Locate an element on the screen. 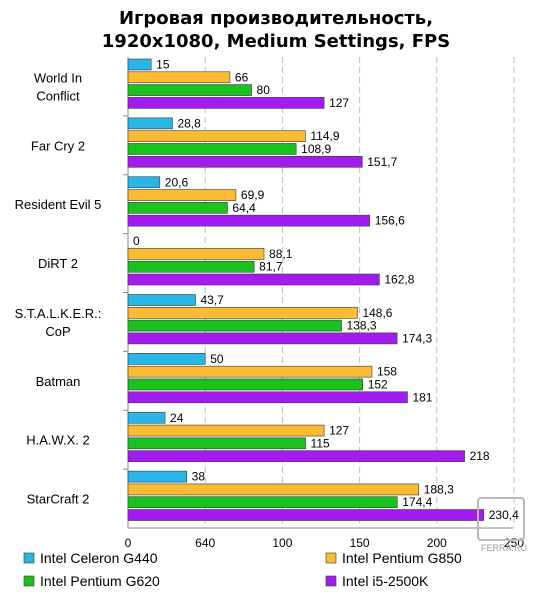 This screenshot has height=600, width=550. bar-value-label: 114,9 is located at coordinates (324, 136).